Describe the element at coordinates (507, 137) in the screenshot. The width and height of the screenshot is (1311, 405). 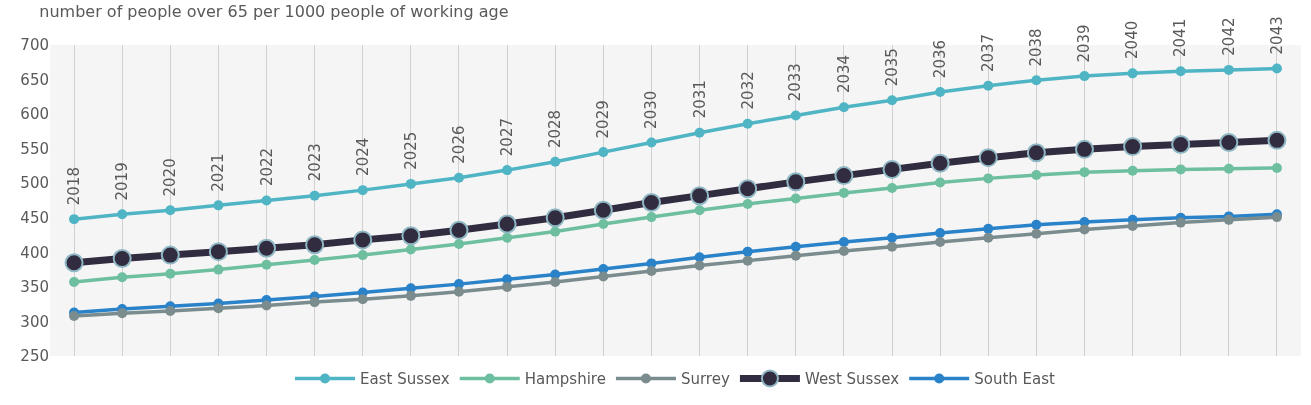
I see `x-tick-label: 2027` at that location.